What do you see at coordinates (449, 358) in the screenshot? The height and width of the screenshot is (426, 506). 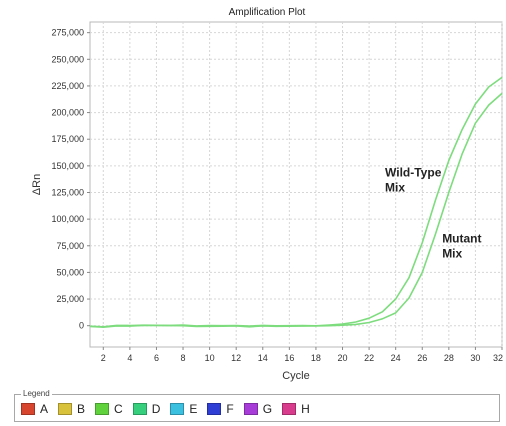 I see `x-tick-label: 28` at bounding box center [449, 358].